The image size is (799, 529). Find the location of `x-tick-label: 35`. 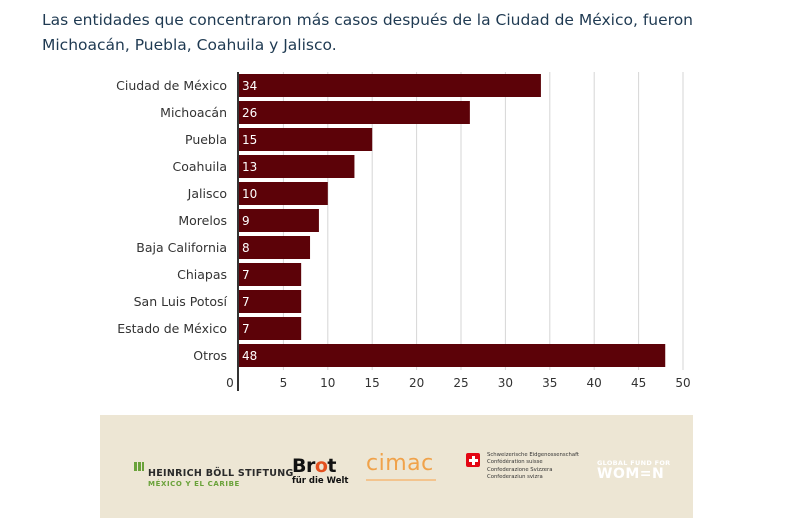

x-tick-label: 35 is located at coordinates (549, 383).